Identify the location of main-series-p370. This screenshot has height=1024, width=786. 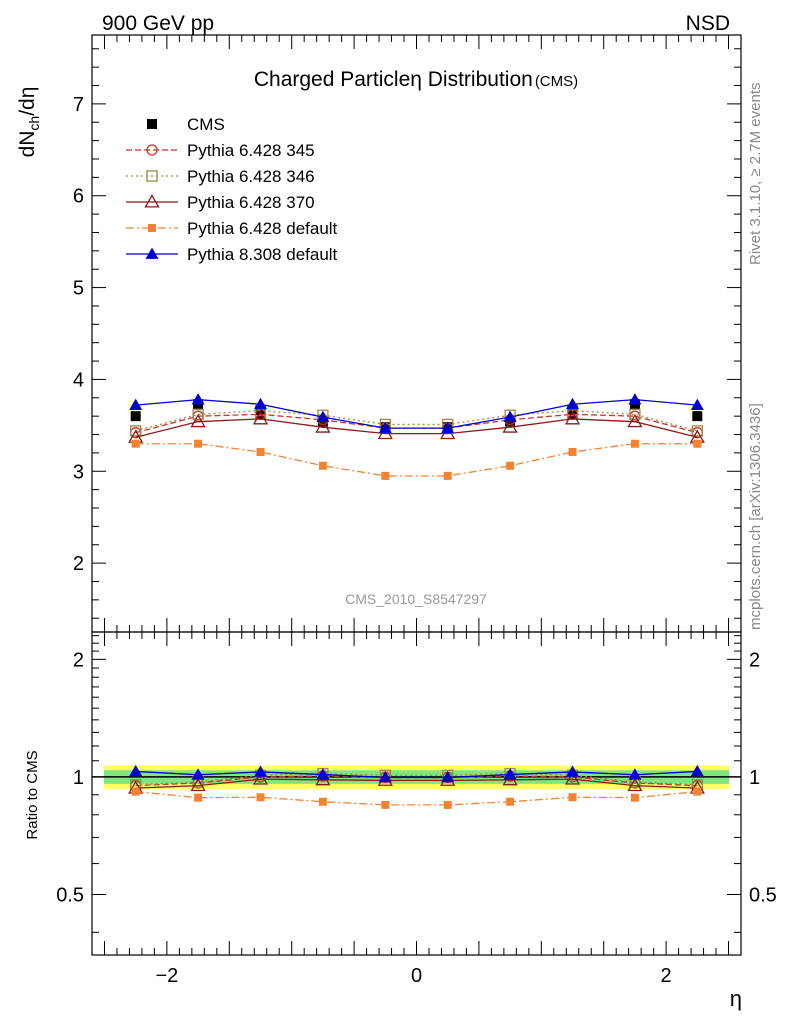
(416, 427).